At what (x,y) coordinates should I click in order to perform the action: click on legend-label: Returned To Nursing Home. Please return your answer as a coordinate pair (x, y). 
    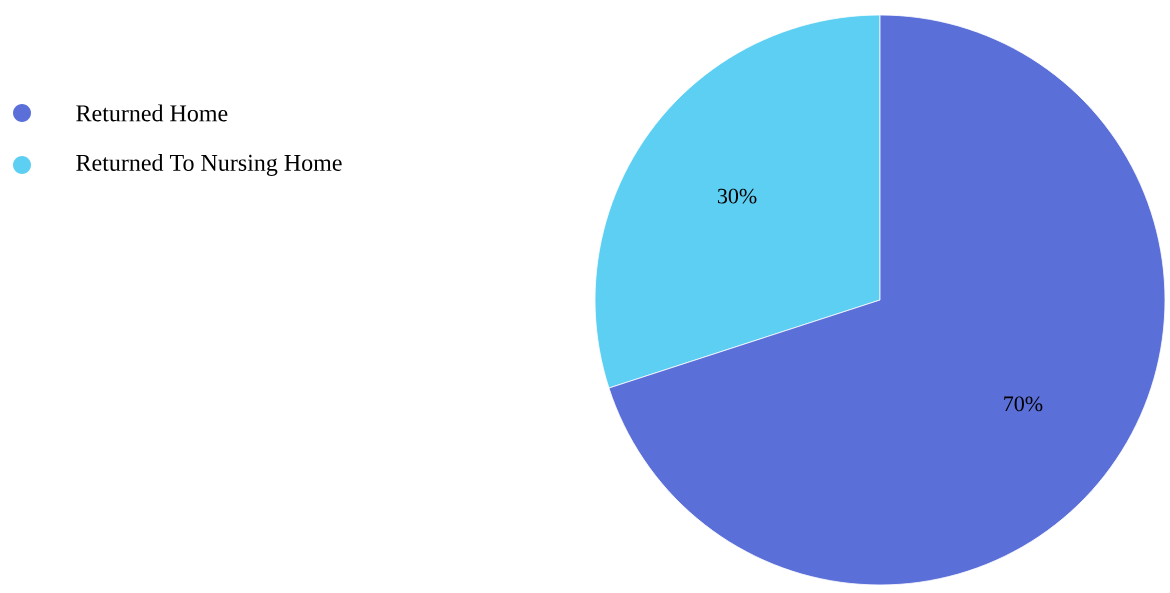
    Looking at the image, I should click on (209, 165).